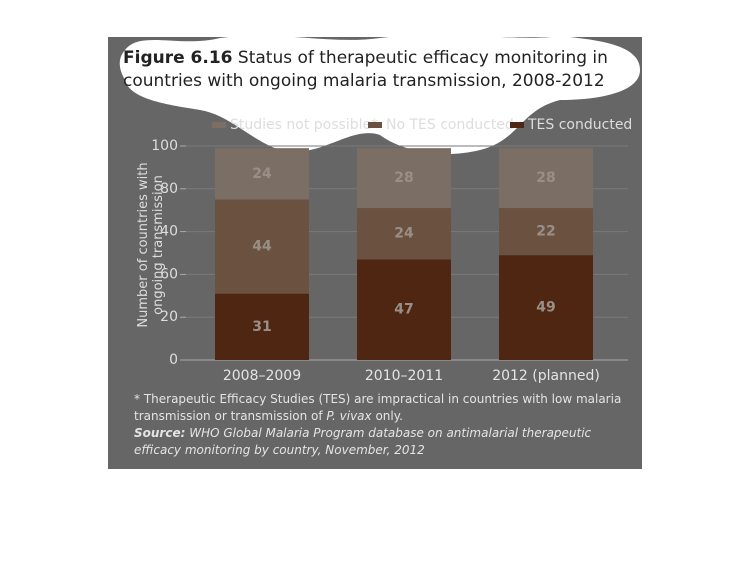 The image size is (750, 564). Describe the element at coordinates (160, 433) in the screenshot. I see `source-label: Source:` at that location.